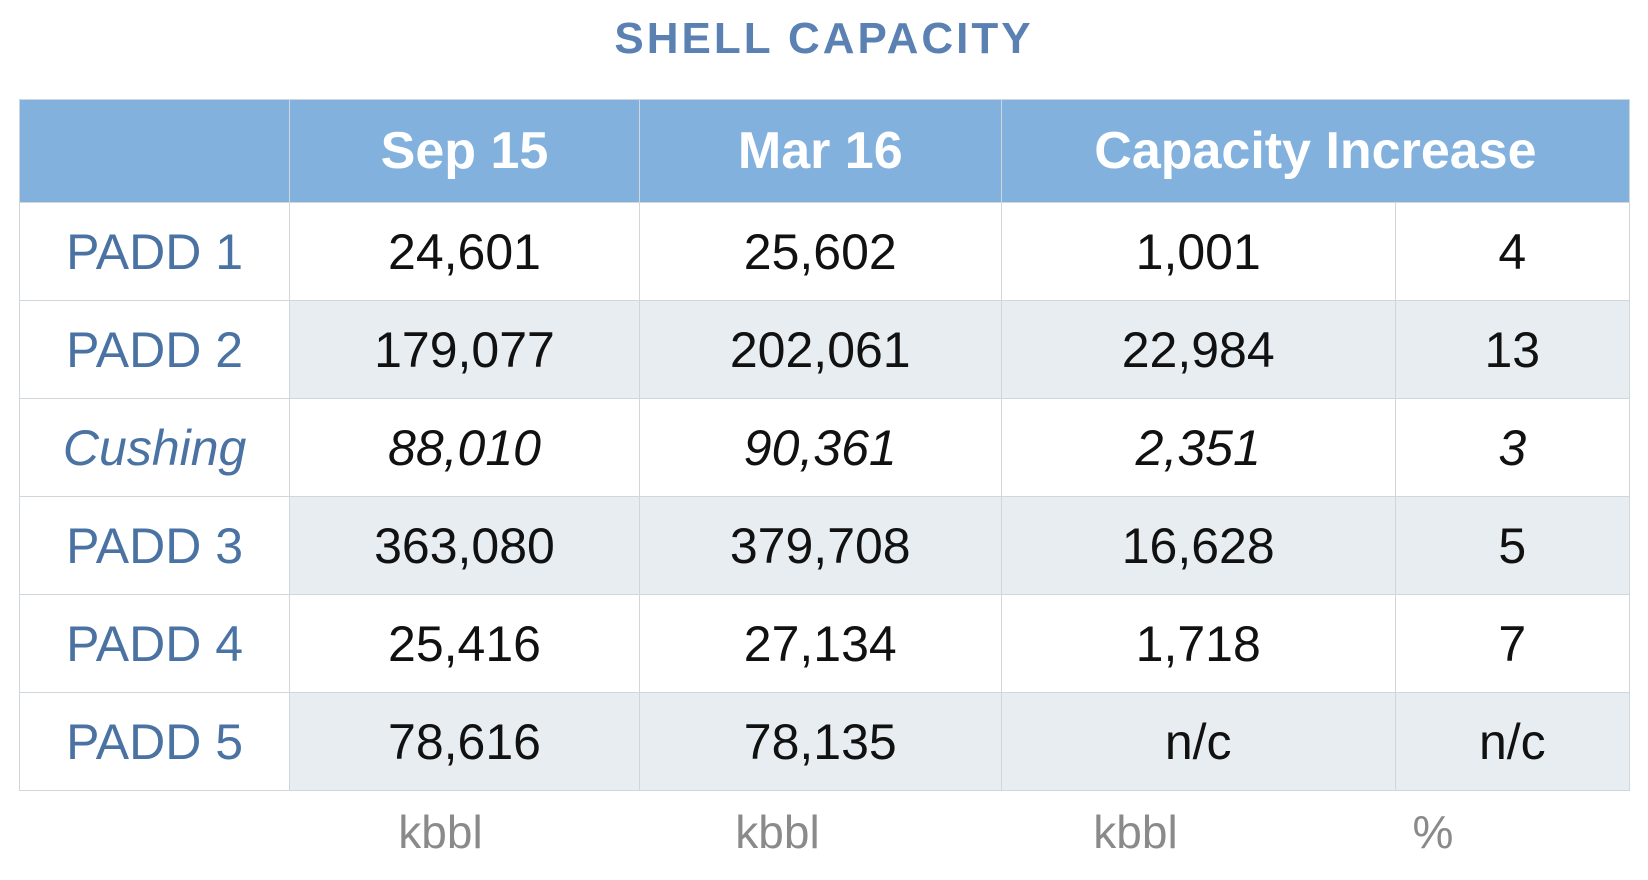  I want to click on cell-sep-15: 25,416, so click(464, 643).